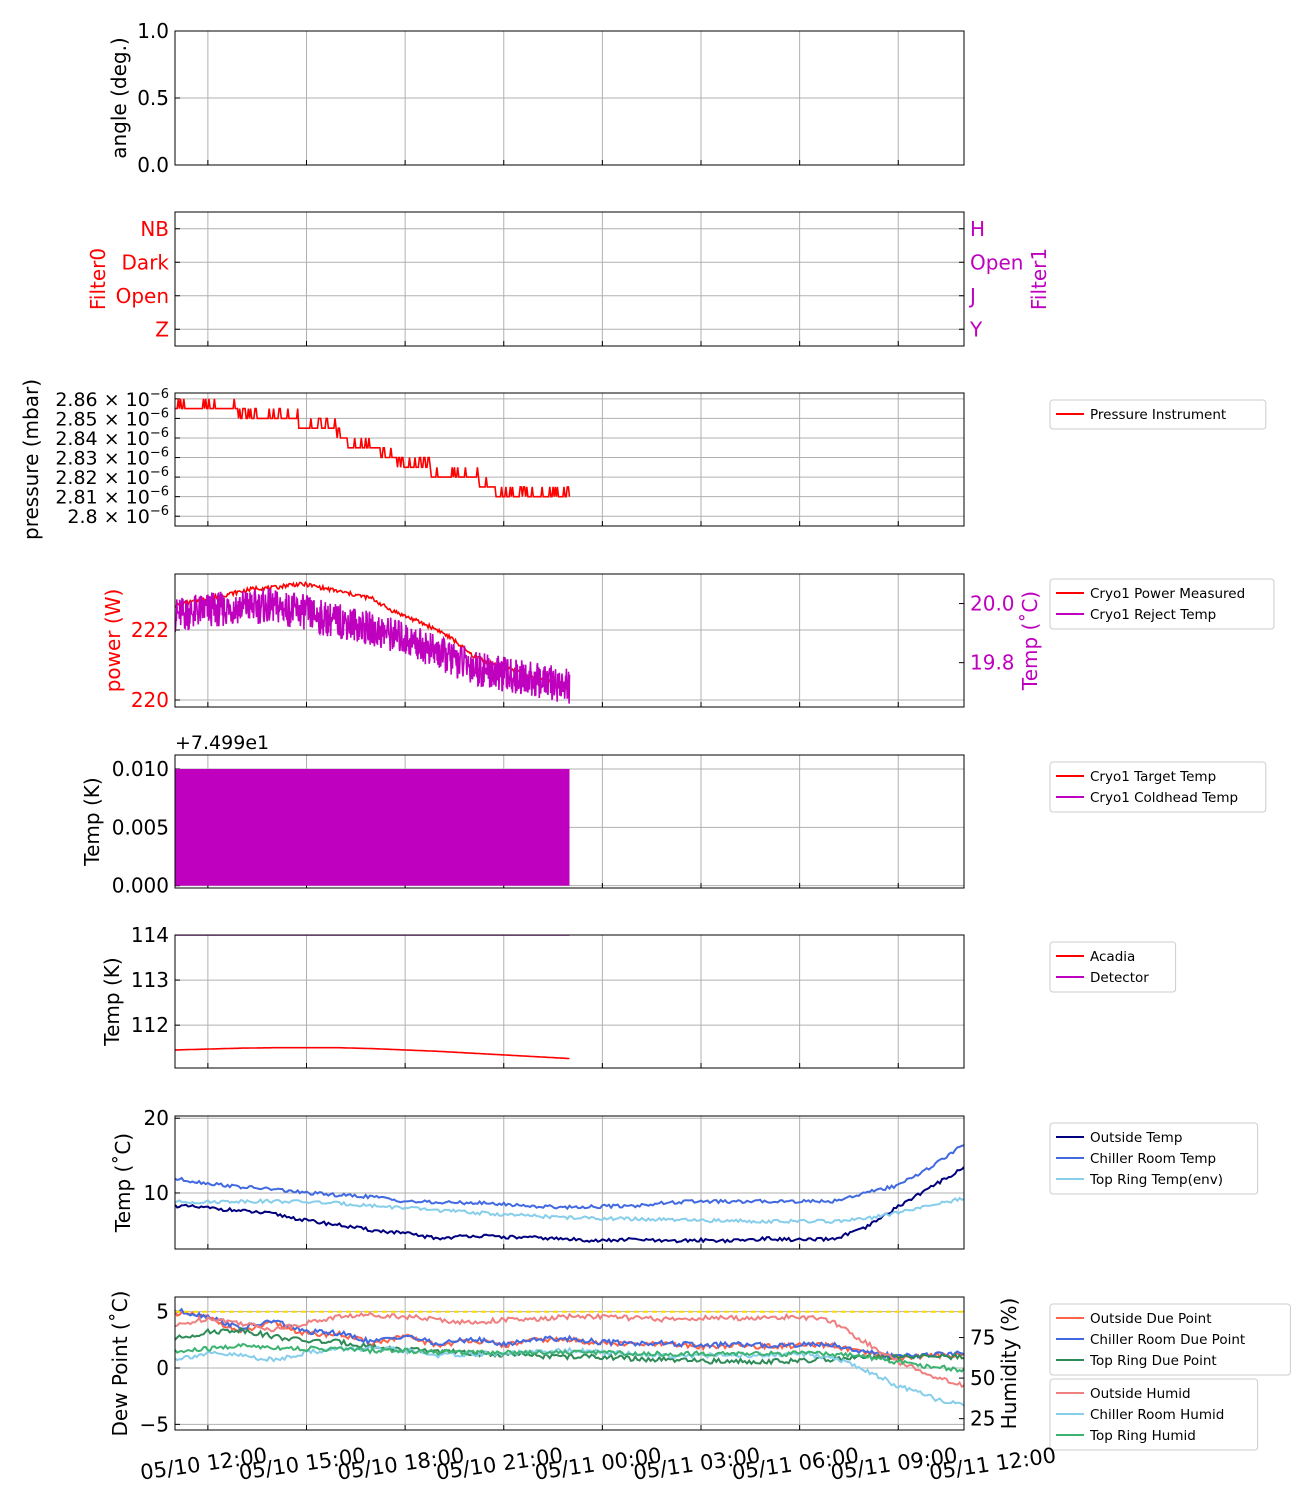  I want to click on legend-label: Cryo1 Reject Temp, so click(1153, 615).